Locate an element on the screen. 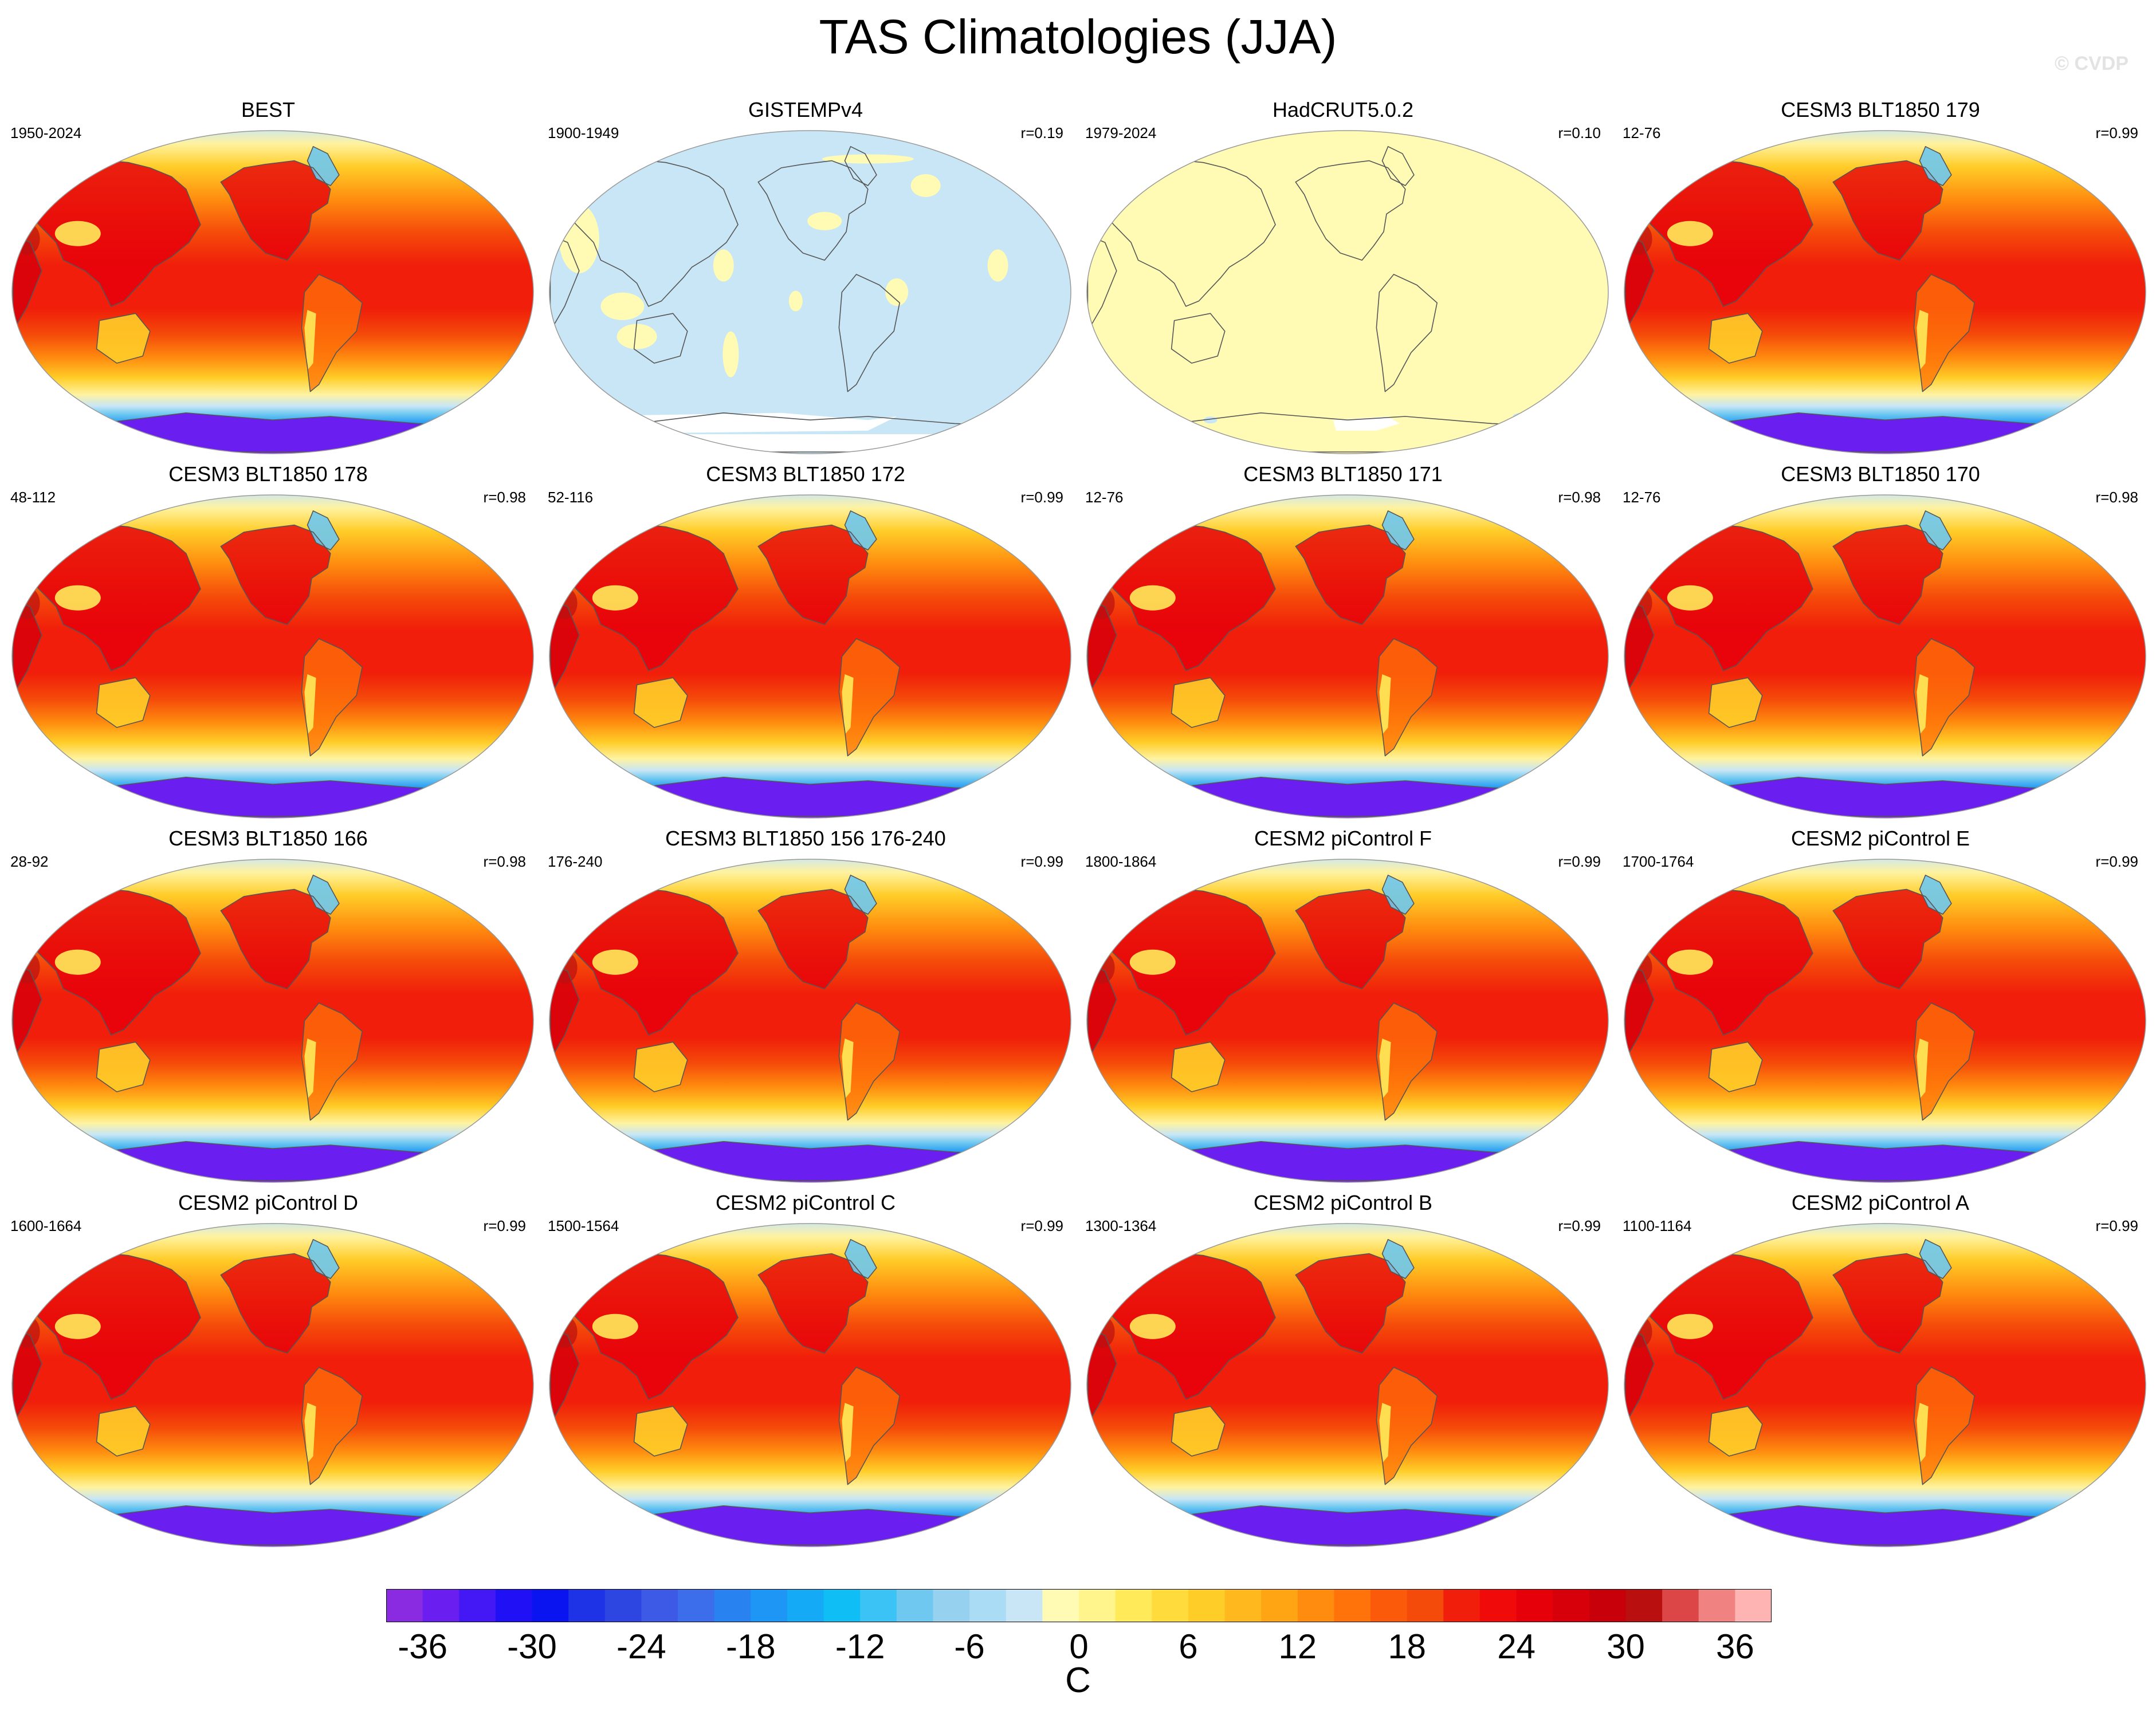  cvdp-watermark: © CVDP is located at coordinates (2091, 63).